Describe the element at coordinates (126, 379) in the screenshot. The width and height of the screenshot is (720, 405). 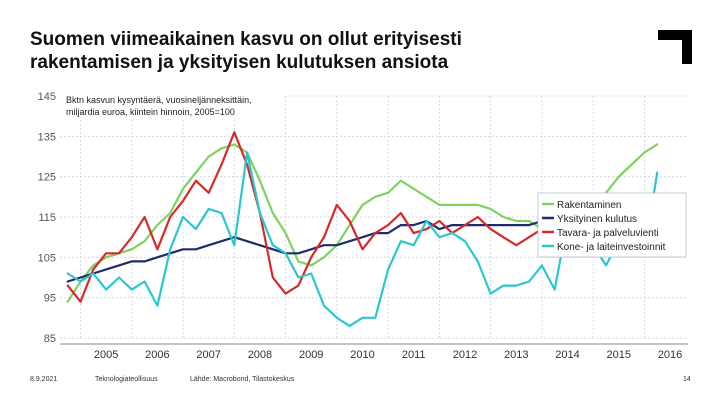
I see `footer-organization: Teknologiateollisuus` at that location.